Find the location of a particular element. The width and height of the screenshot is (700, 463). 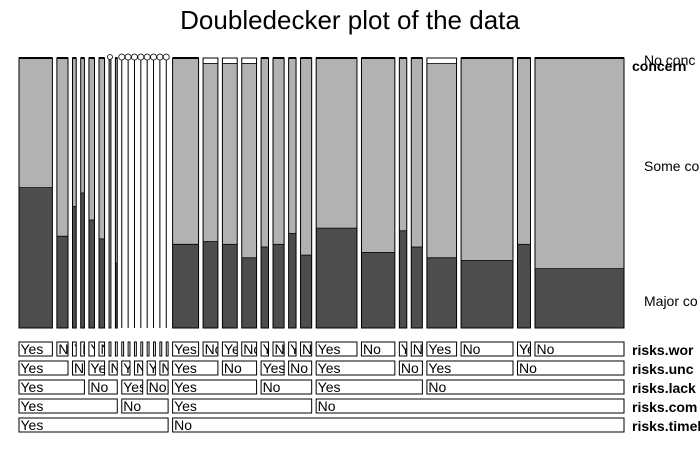

response-label-group: No conc Some co Major co concern is located at coordinates (665, 180).